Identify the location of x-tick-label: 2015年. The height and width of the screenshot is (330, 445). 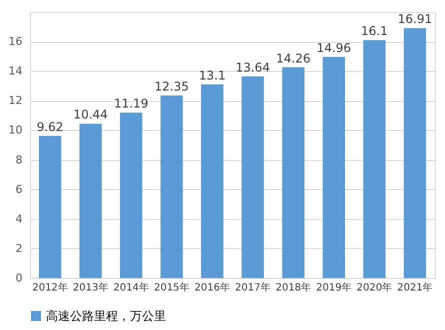
(172, 288).